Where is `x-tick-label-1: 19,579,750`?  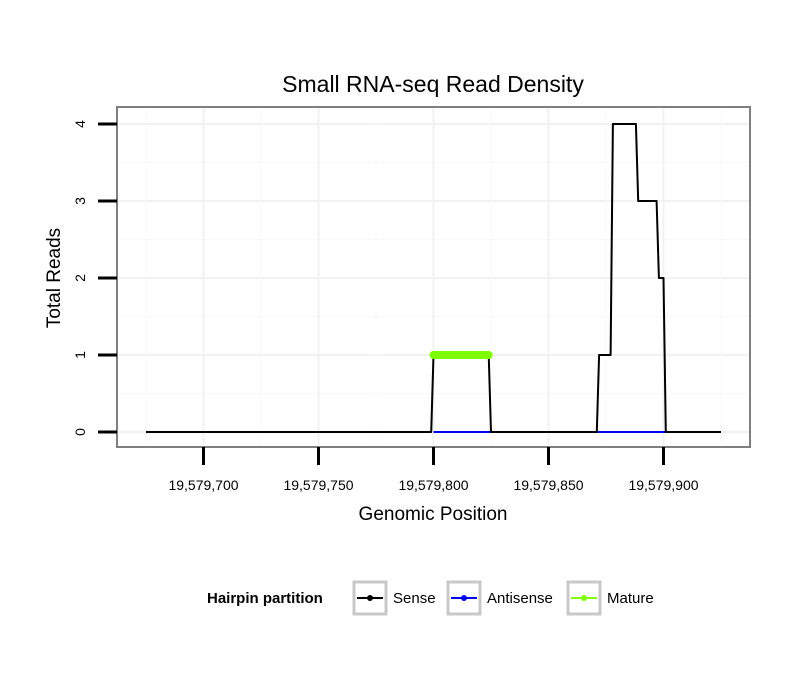
x-tick-label-1: 19,579,750 is located at coordinates (318, 485).